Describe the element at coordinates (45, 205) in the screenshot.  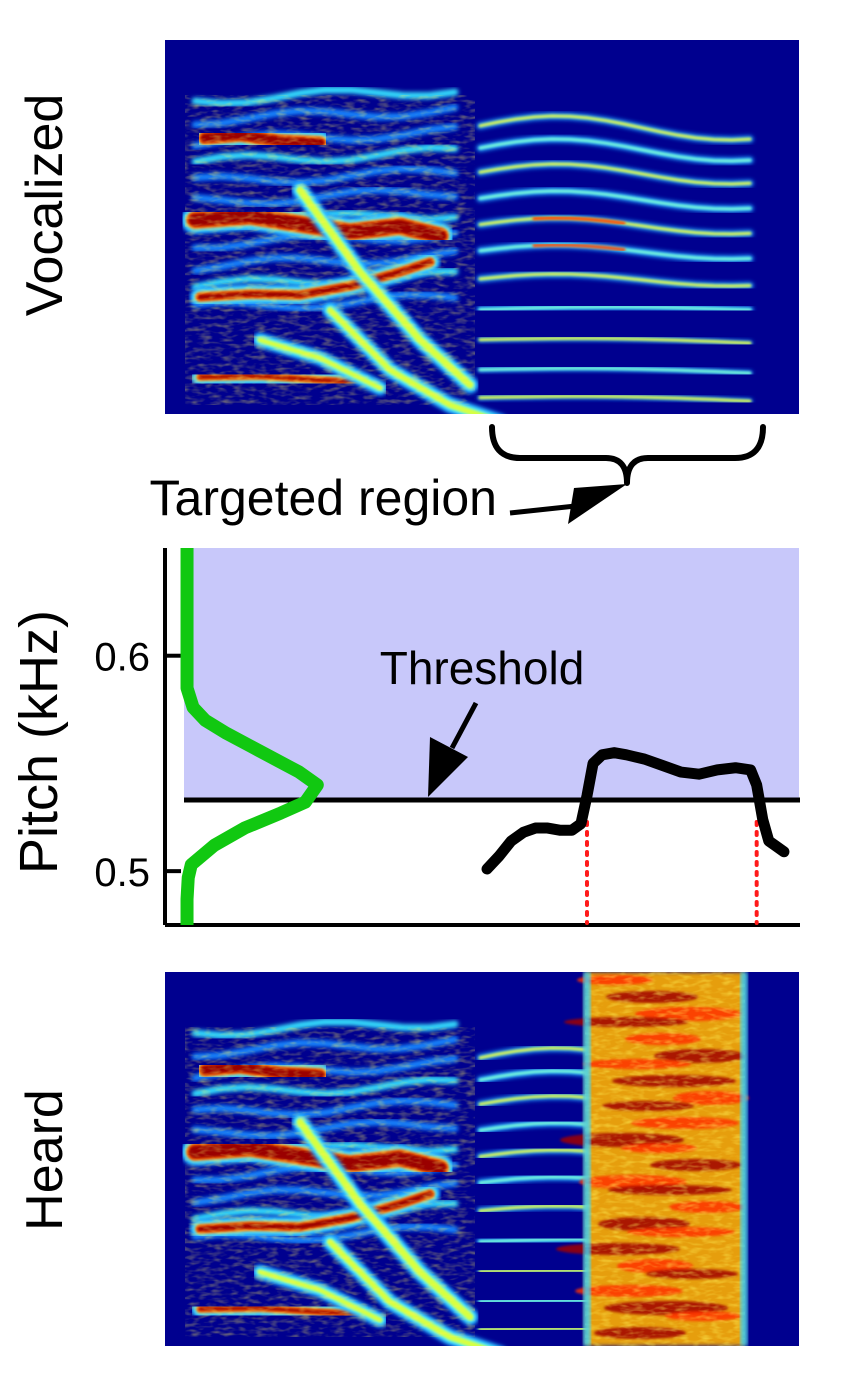
I see `vocalized-label: Vocalized` at that location.